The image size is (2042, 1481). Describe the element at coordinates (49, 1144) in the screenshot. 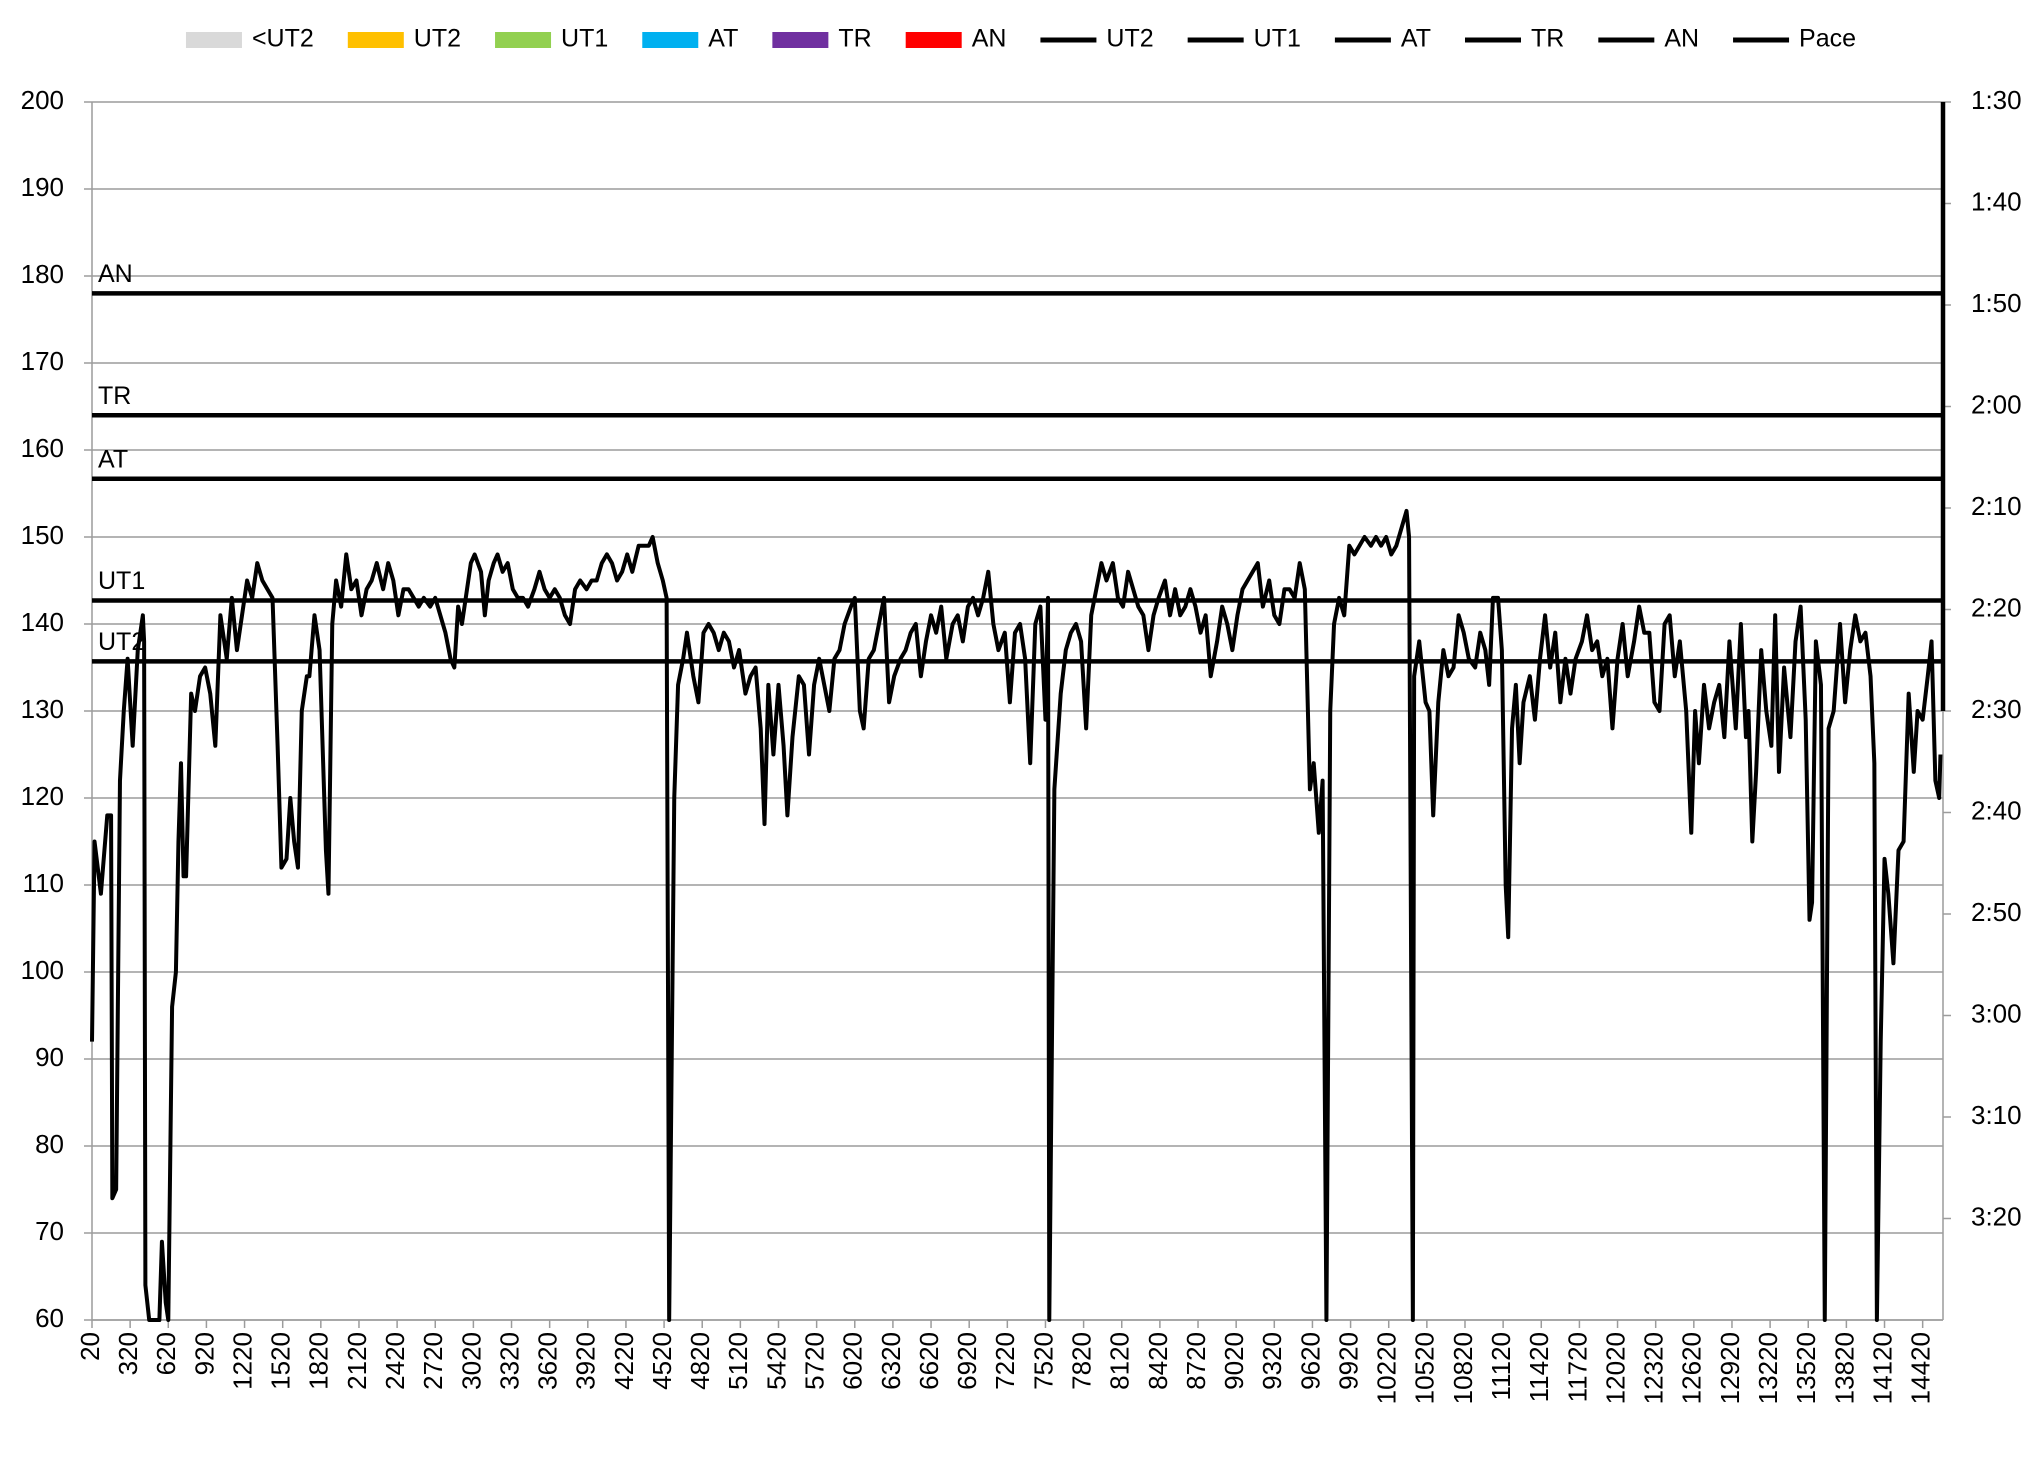

I see `y-tick-label: 80` at that location.